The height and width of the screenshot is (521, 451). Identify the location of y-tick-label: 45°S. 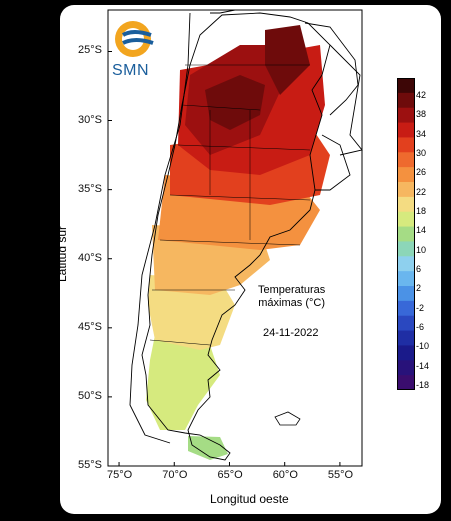
(90, 326).